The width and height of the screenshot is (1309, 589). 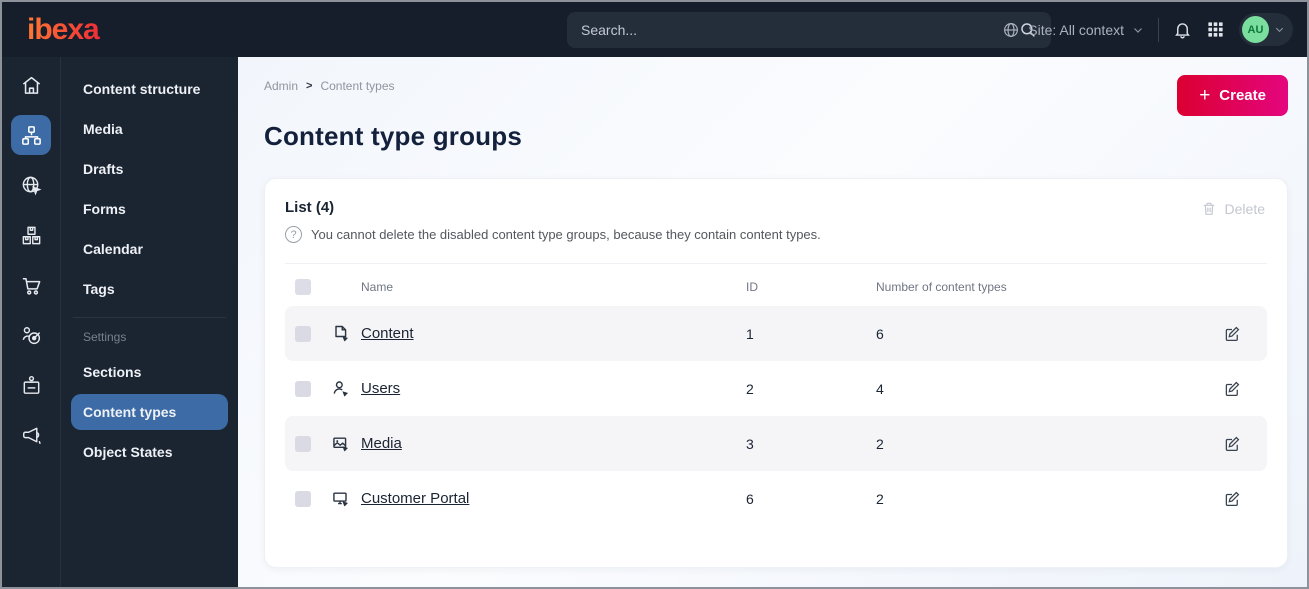 I want to click on search-input, so click(x=800, y=30).